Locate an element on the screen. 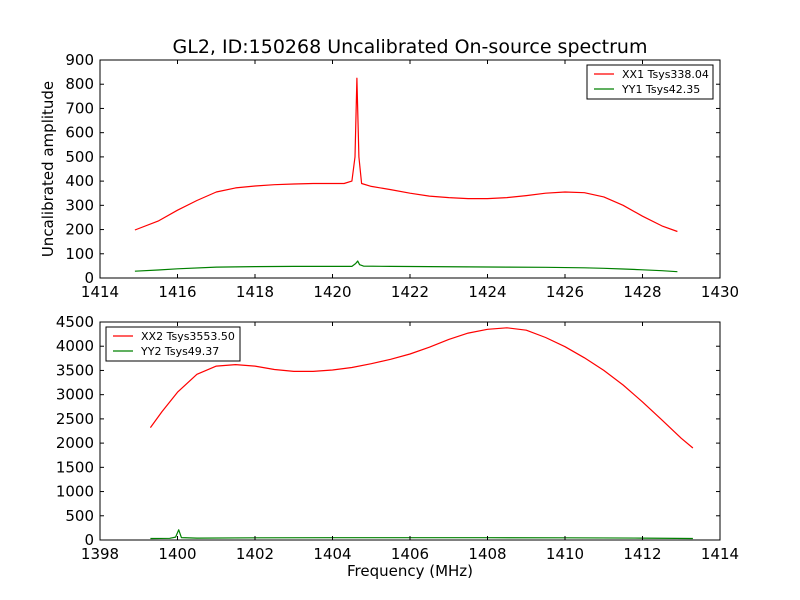 This screenshot has width=800, height=600. legend-label-1: XX1 Tsys338.04 is located at coordinates (665, 74).